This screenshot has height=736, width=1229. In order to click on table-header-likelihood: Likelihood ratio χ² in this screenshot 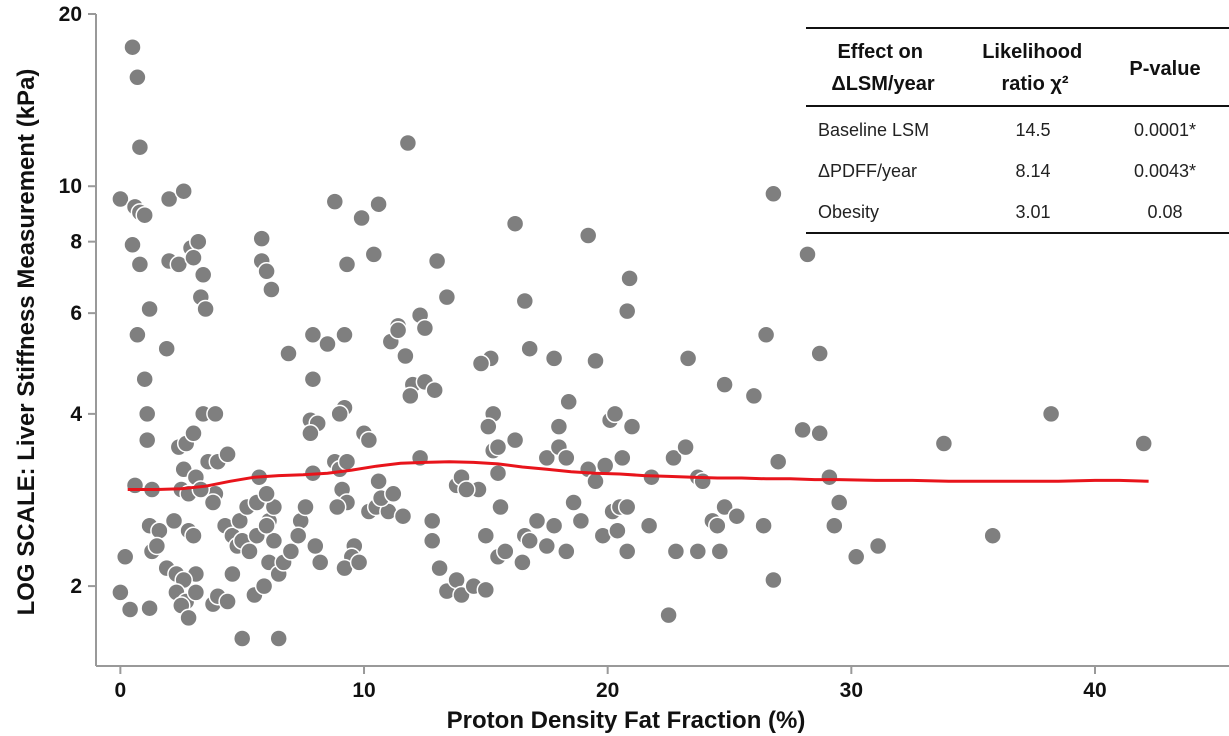, I will do `click(1035, 68)`.